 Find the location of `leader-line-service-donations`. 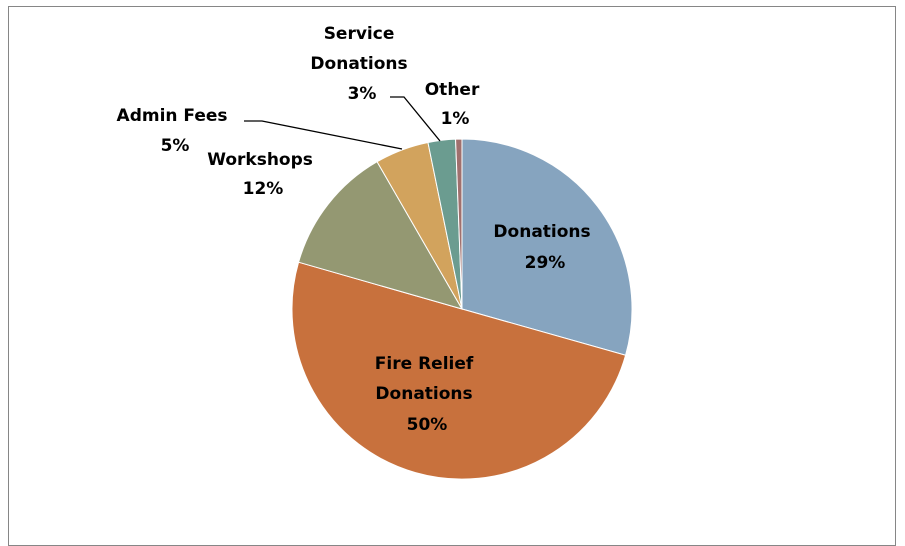

leader-line-service-donations is located at coordinates (415, 119).